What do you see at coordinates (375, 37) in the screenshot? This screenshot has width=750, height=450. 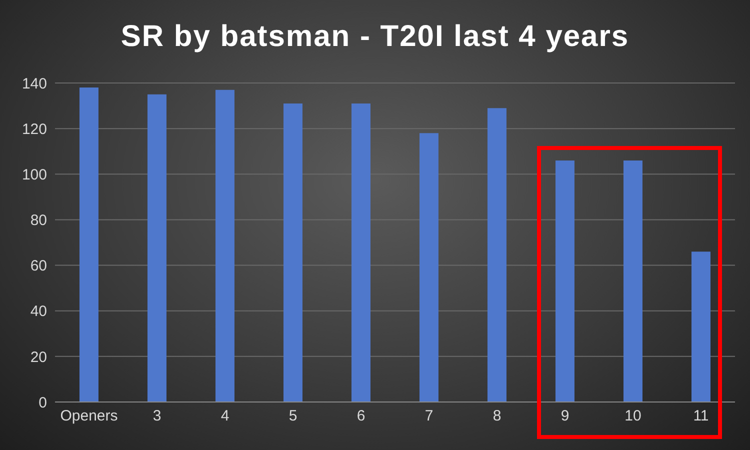 I see `chart-title: SR by batsman - T20I last 4 years` at bounding box center [375, 37].